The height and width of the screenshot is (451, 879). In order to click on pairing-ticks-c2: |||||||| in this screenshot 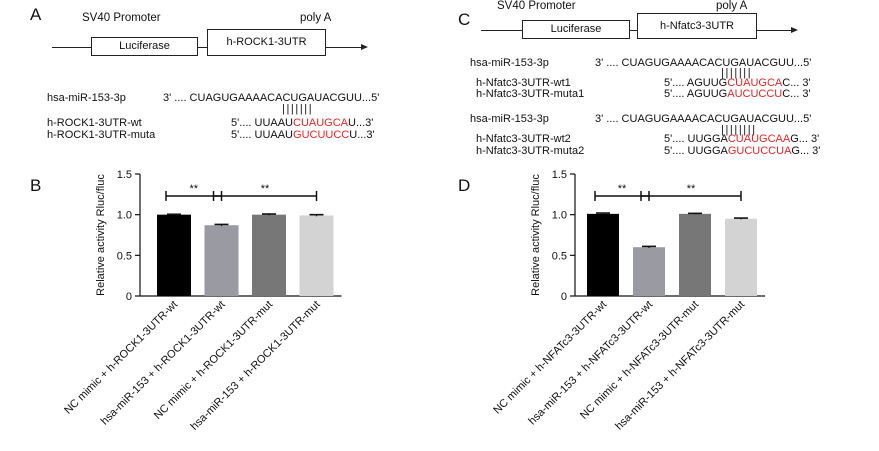, I will do `click(739, 130)`.